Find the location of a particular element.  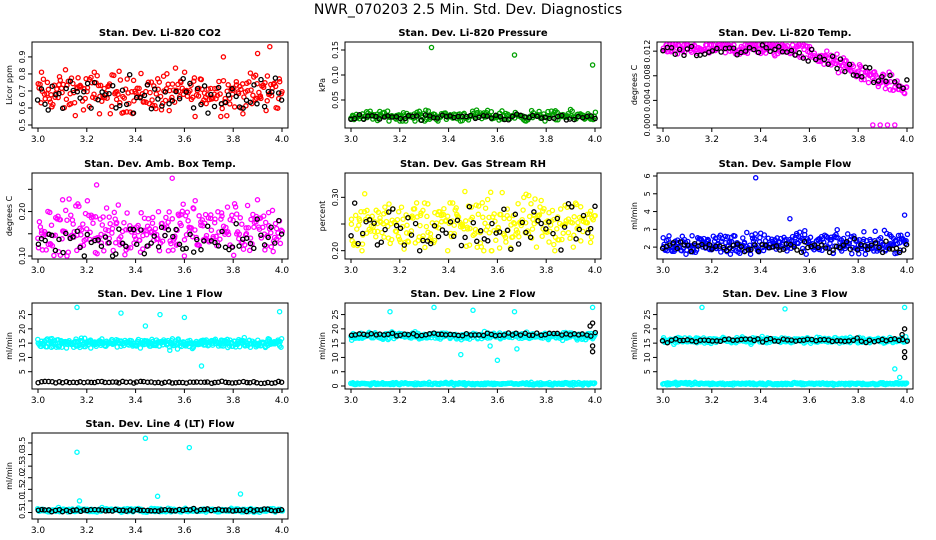

y-tick-label: 1.5 is located at coordinates (22, 489).